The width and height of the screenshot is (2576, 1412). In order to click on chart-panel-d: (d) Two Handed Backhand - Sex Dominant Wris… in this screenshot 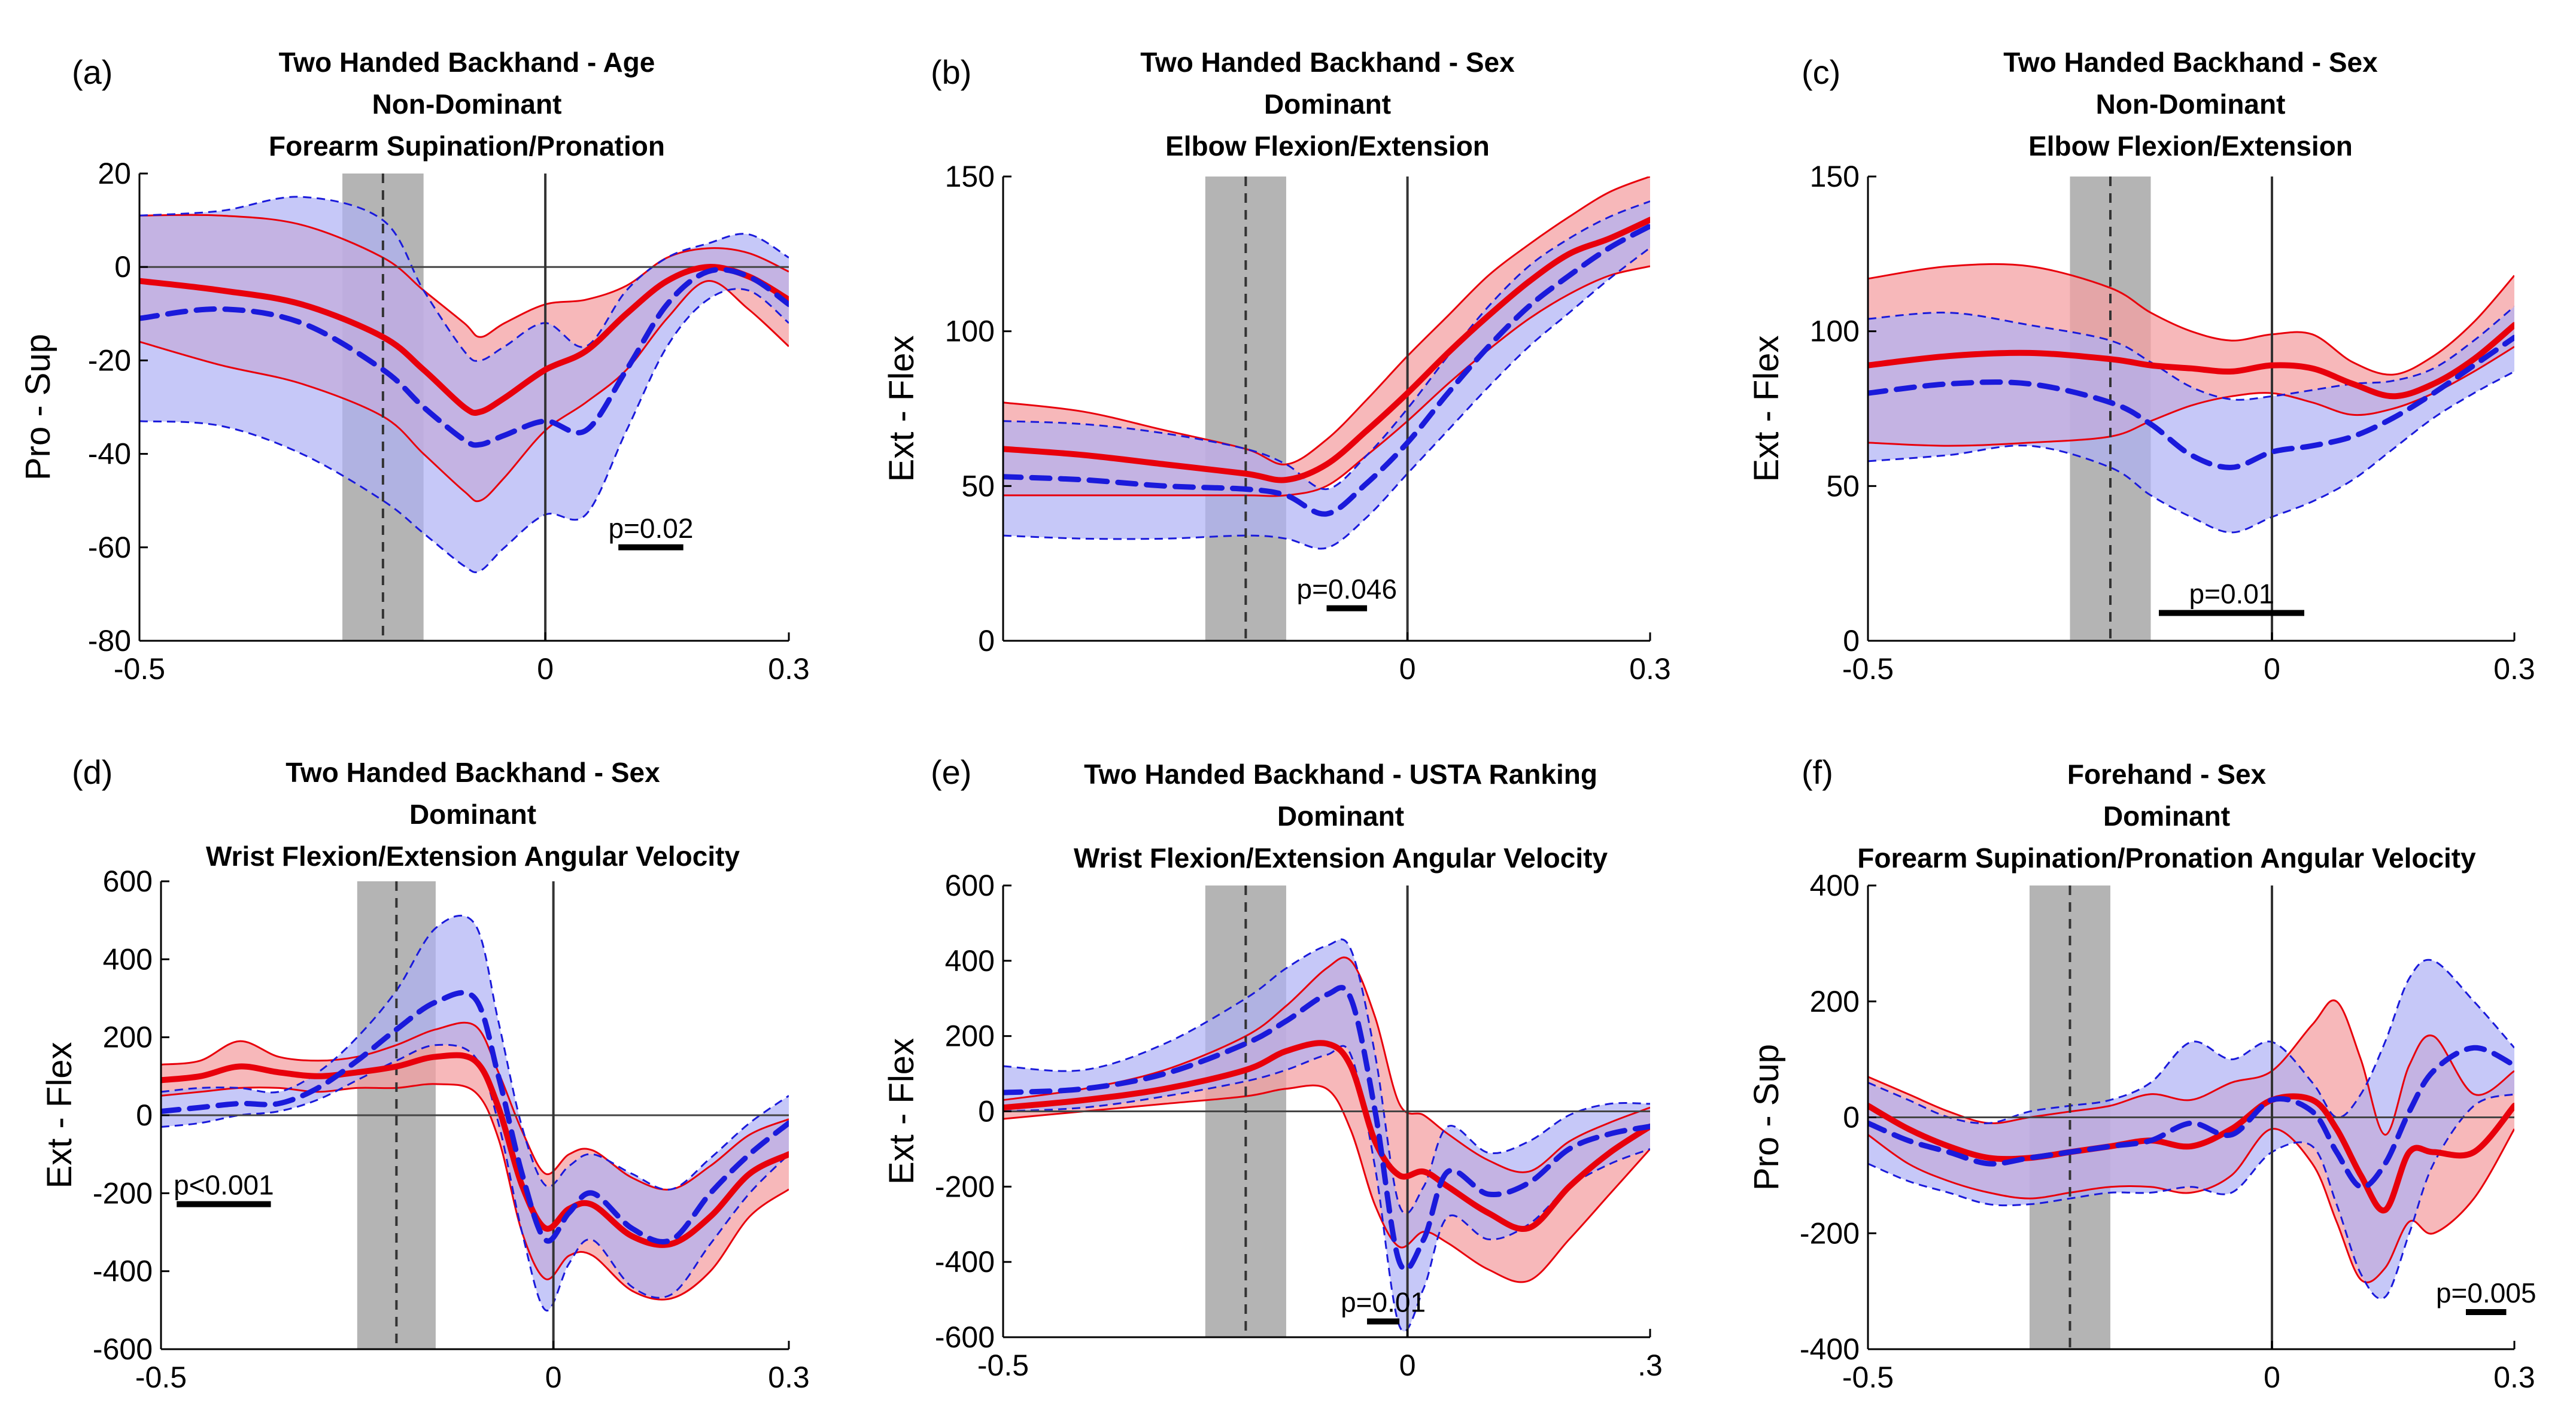, I will do `click(425, 1073)`.